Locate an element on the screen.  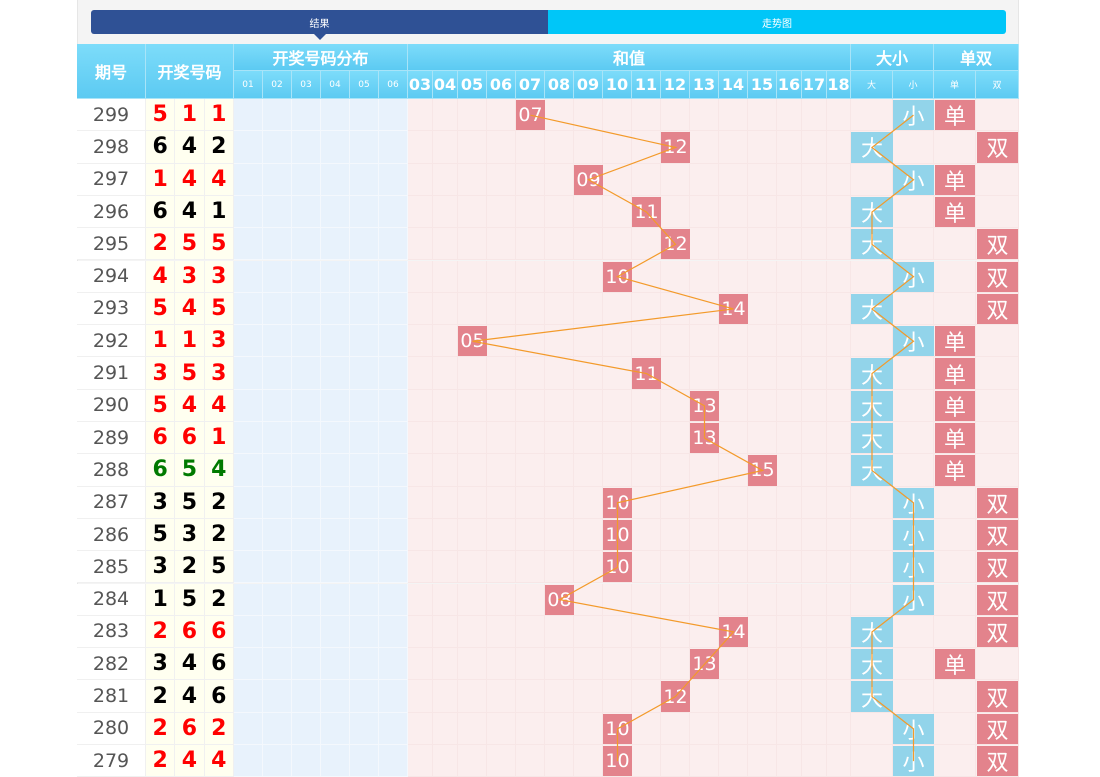
sum-marker: 05 is located at coordinates (472, 341).